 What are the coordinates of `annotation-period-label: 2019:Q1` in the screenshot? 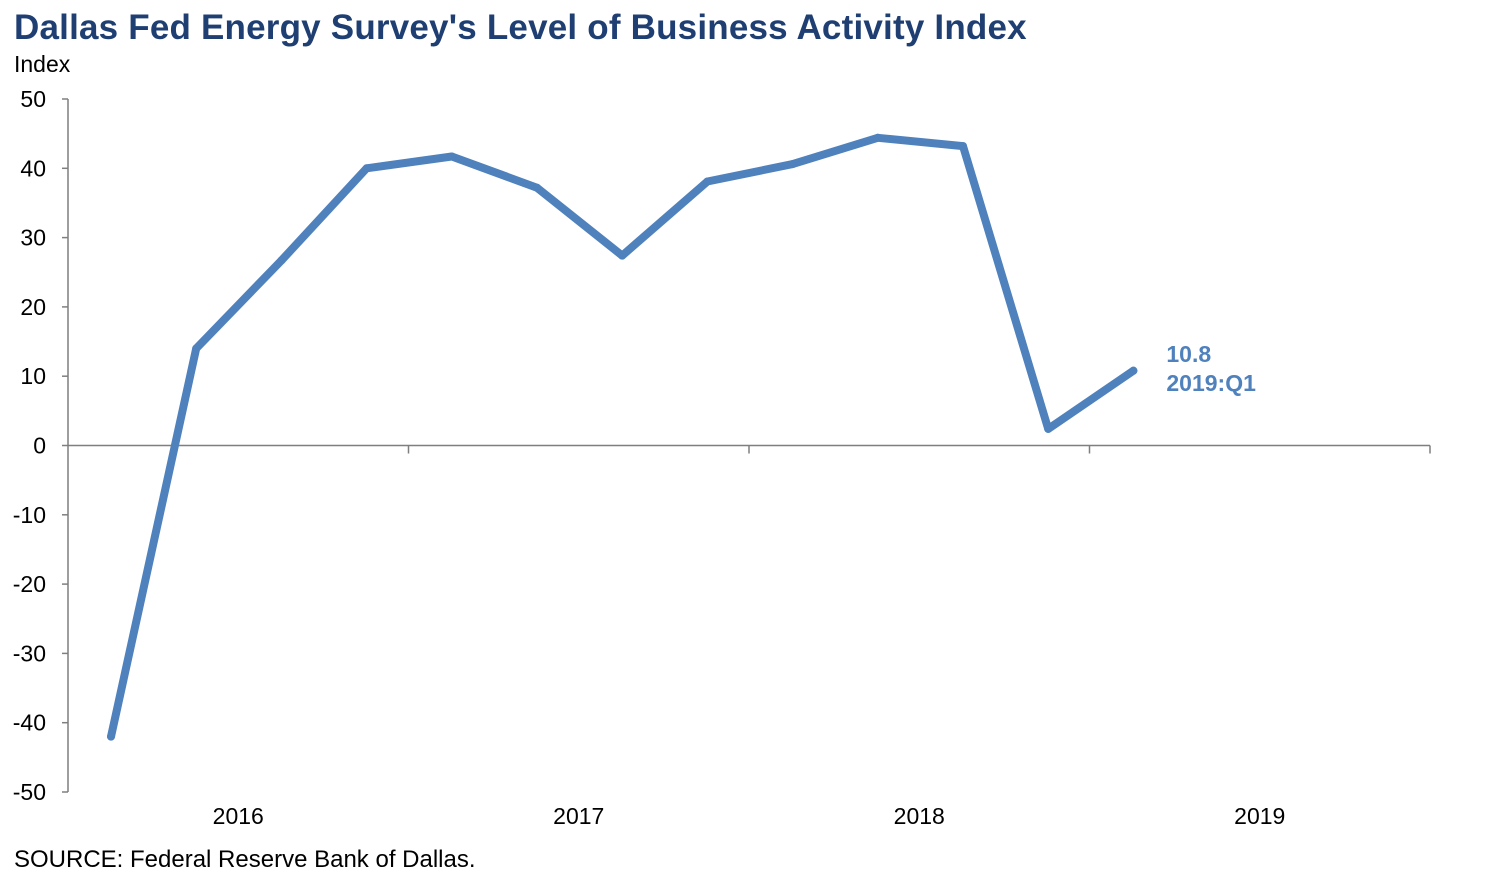 It's located at (1211, 383).